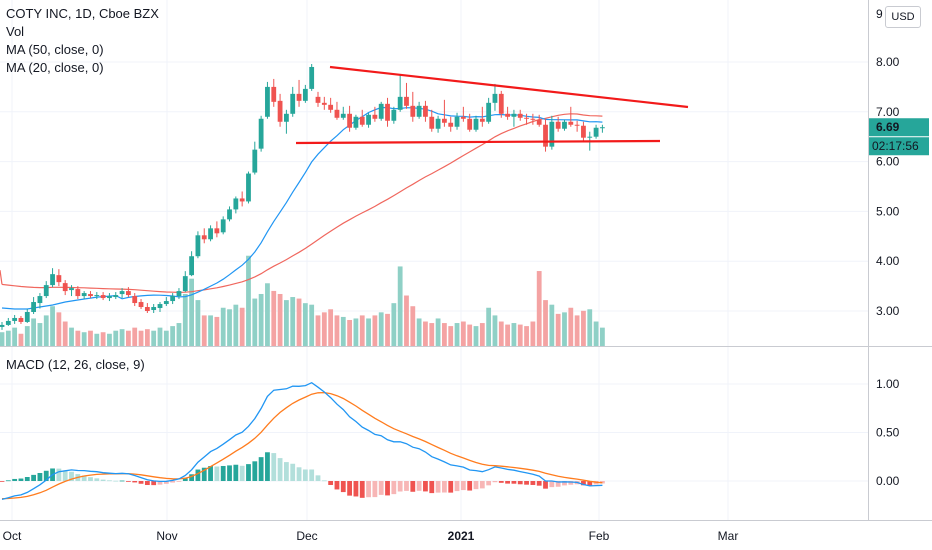 The height and width of the screenshot is (550, 932). What do you see at coordinates (599, 536) in the screenshot?
I see `time-tick-label: Feb` at bounding box center [599, 536].